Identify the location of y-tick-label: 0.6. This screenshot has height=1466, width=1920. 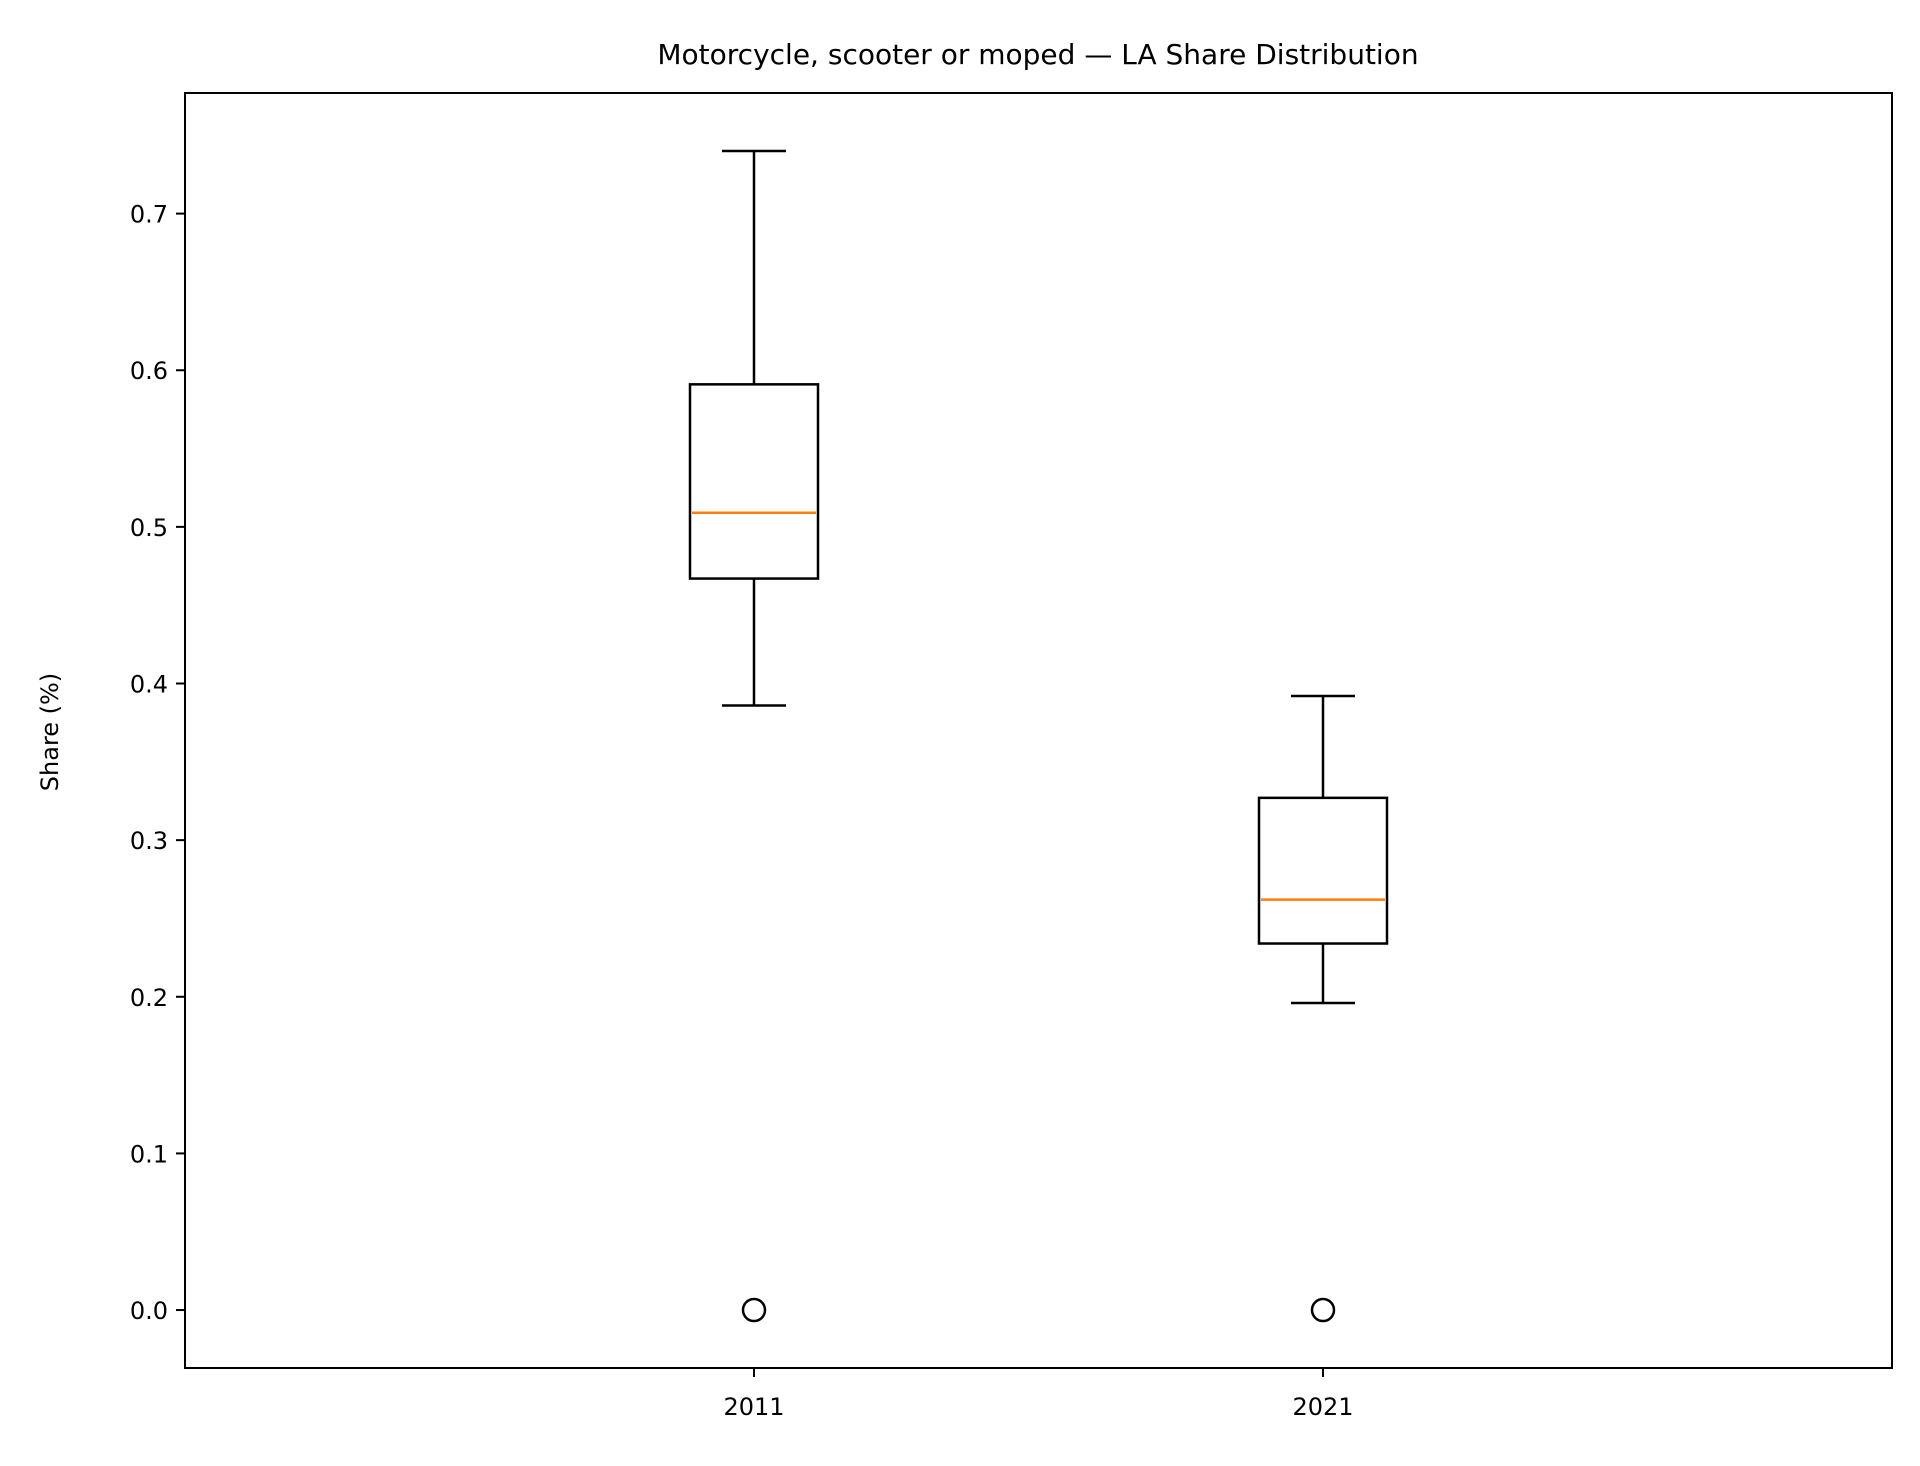
(149, 371).